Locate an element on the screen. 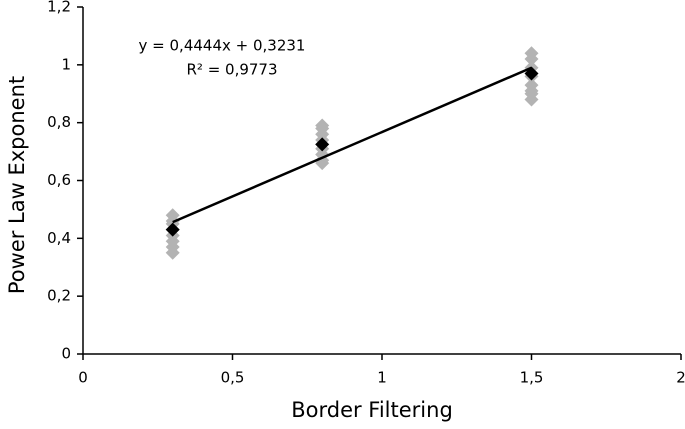 The height and width of the screenshot is (429, 685). equation: y = 0,4444x + 0,3231 is located at coordinates (222, 46).